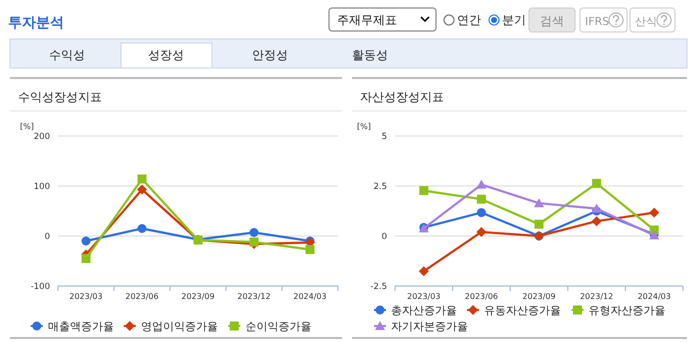  Describe the element at coordinates (424, 310) in the screenshot. I see `legend-label: 총자산증가율` at that location.